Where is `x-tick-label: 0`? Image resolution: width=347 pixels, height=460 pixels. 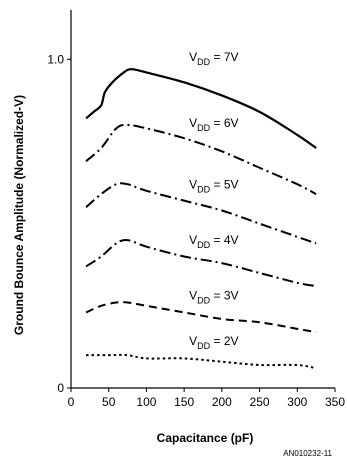 x-tick-label: 0 is located at coordinates (71, 402).